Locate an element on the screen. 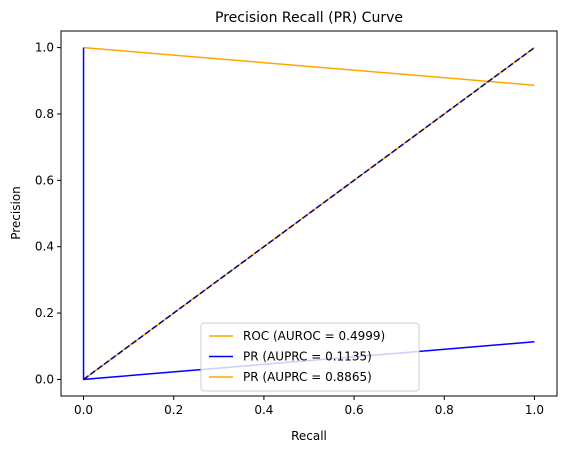 This screenshot has width=567, height=453. x-tick-label: 0.8 is located at coordinates (444, 410).